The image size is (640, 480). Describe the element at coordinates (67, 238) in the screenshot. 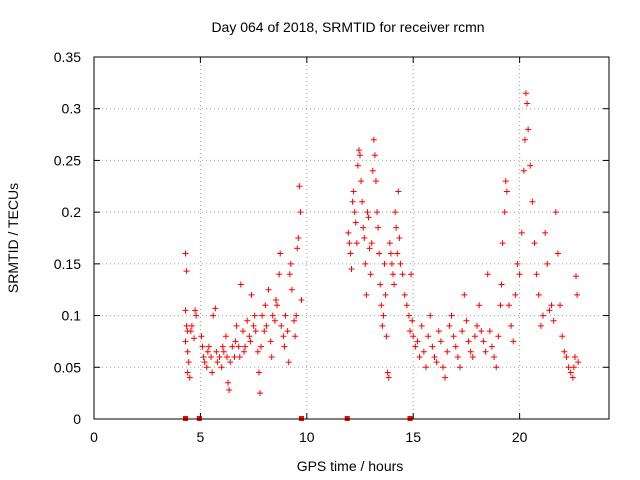

I see `y-tick-labels: 0 0.05 0.1 0.15 0.2 0.25 0.3 0.35` at that location.